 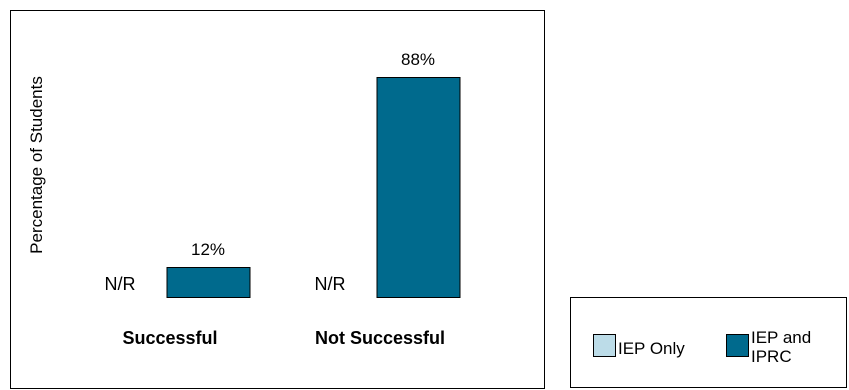 I want to click on not-reported-label-iep-only-successful: N/R, so click(x=120, y=284).